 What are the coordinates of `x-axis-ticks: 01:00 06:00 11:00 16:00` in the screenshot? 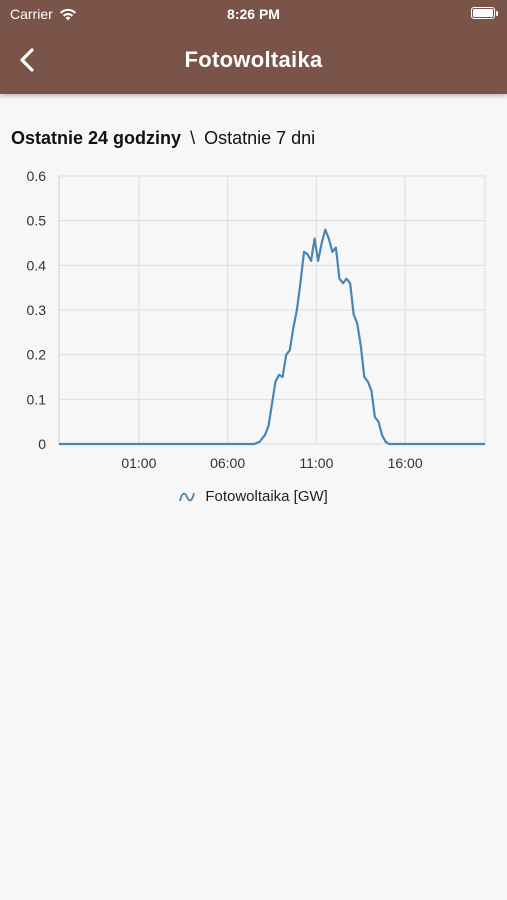 It's located at (271, 463).